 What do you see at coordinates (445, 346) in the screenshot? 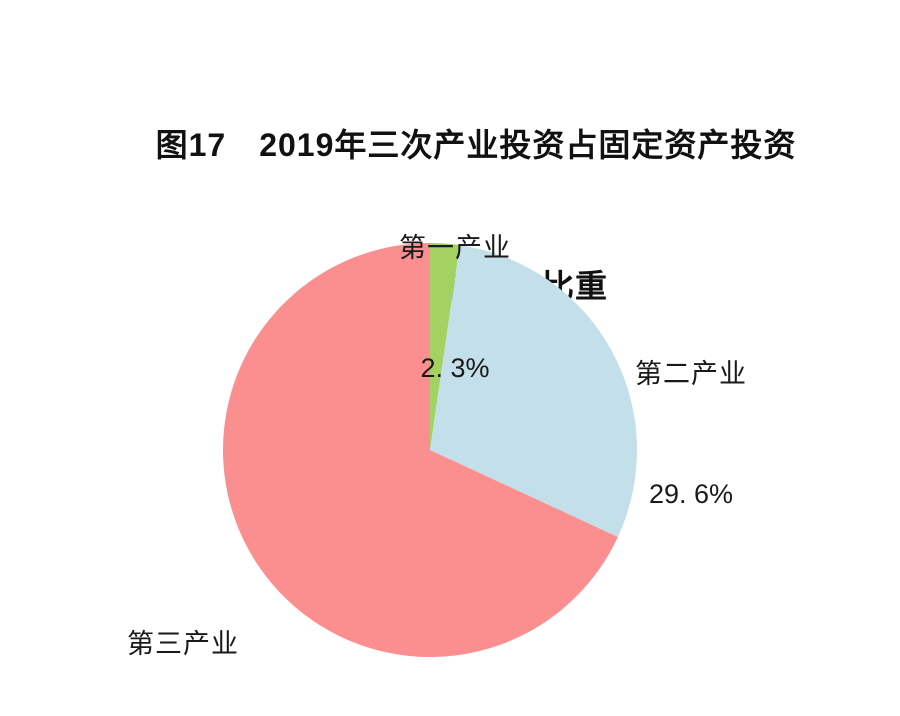
I see `pie-slice-primary-industry` at bounding box center [445, 346].